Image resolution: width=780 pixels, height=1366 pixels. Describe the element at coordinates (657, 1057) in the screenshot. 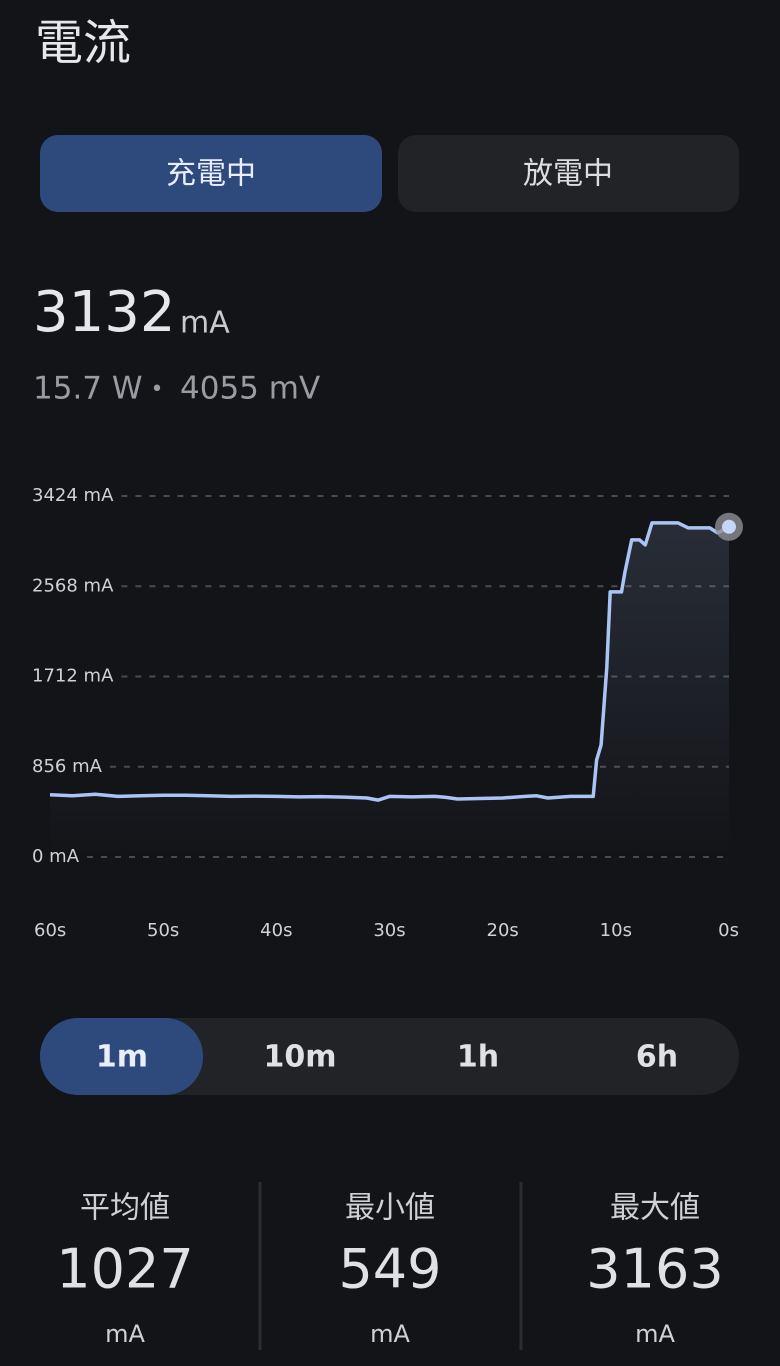

I see `range-option: 6h` at that location.